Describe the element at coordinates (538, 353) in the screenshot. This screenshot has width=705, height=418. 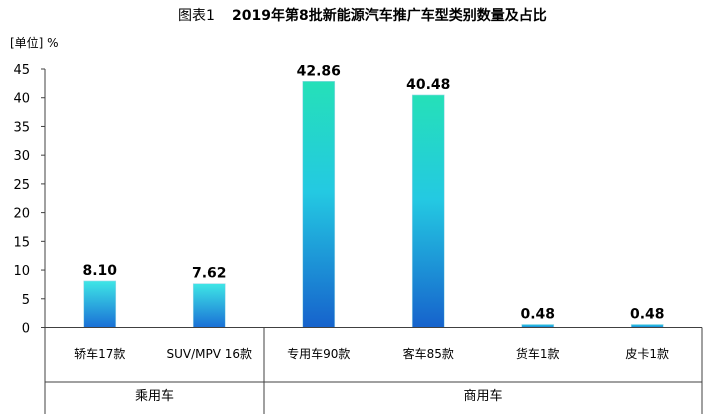
I see `category-label: 货车1款` at that location.